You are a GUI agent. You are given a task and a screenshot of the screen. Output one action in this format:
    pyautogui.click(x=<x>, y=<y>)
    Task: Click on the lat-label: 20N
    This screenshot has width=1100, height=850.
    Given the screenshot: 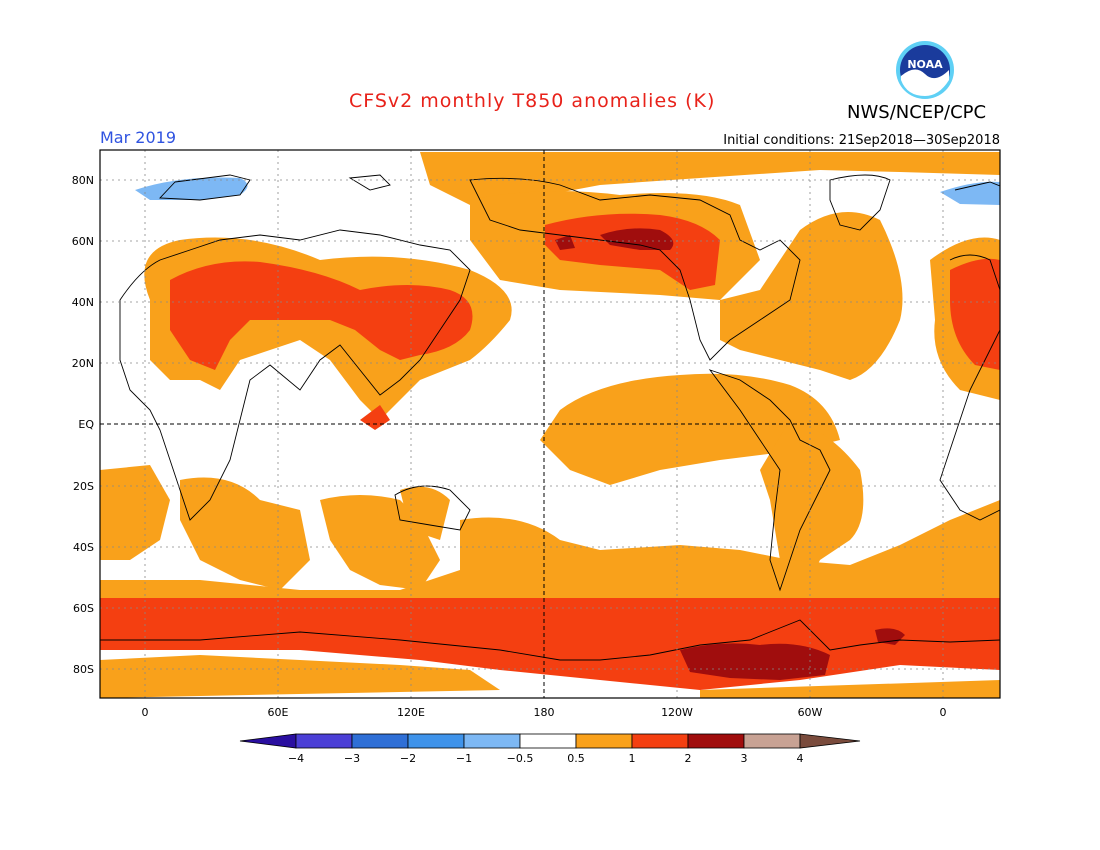 What is the action you would take?
    pyautogui.click(x=83, y=363)
    